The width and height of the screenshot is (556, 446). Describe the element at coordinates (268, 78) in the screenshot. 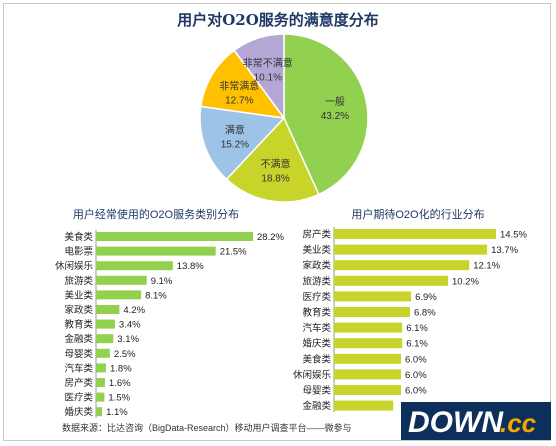

I see `pie-label-value-4: 10.1%` at that location.